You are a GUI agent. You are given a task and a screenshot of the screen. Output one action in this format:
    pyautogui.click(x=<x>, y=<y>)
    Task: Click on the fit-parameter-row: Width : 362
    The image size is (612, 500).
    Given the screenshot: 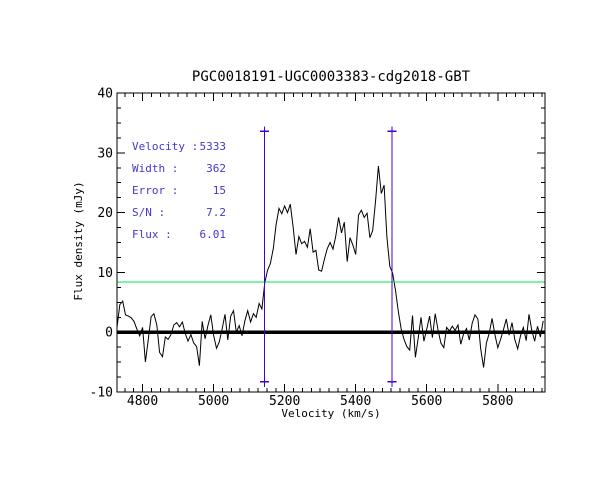 What is the action you would take?
    pyautogui.click(x=179, y=169)
    